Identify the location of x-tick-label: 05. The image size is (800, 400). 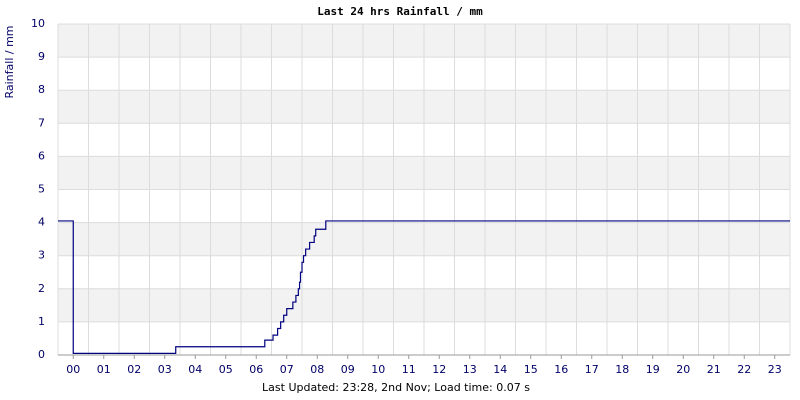
(226, 369).